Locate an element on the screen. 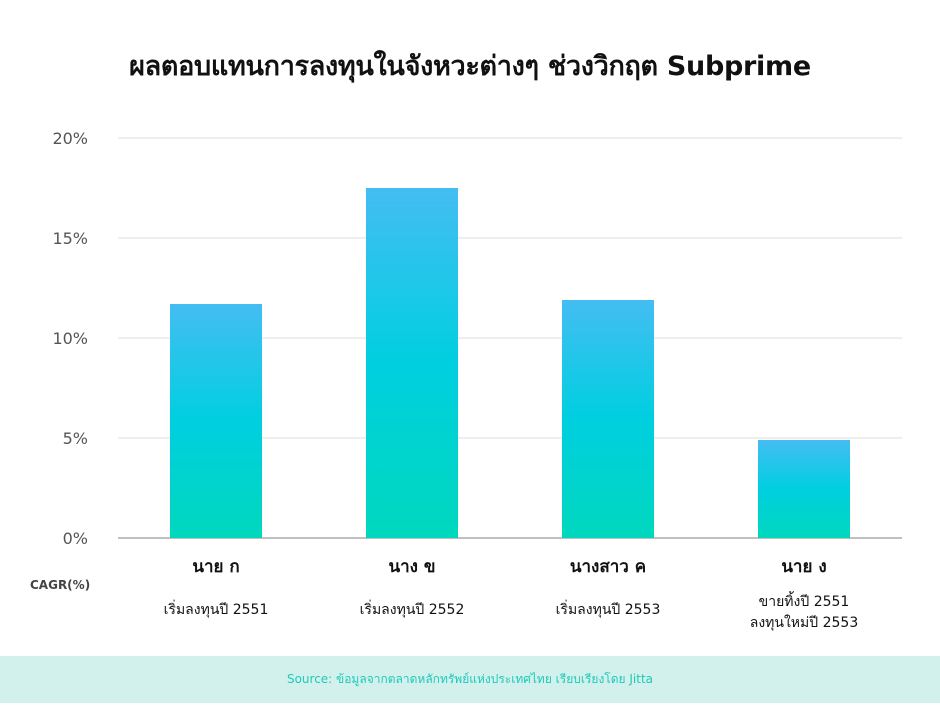 The height and width of the screenshot is (705, 940). category-label: นาย ง is located at coordinates (803, 567).